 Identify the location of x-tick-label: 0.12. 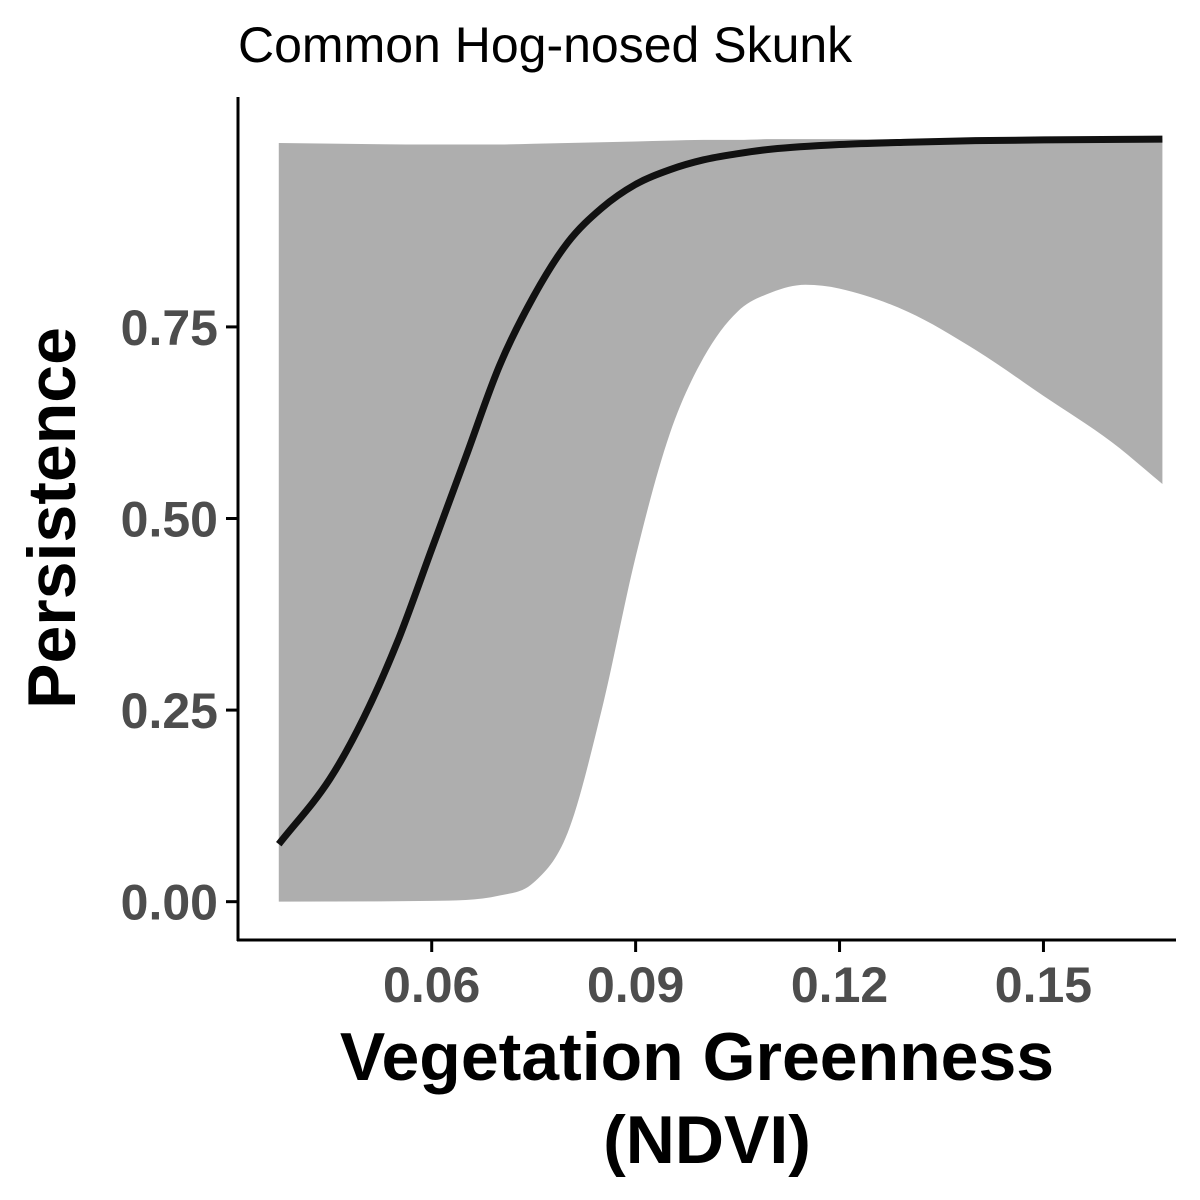
(839, 985).